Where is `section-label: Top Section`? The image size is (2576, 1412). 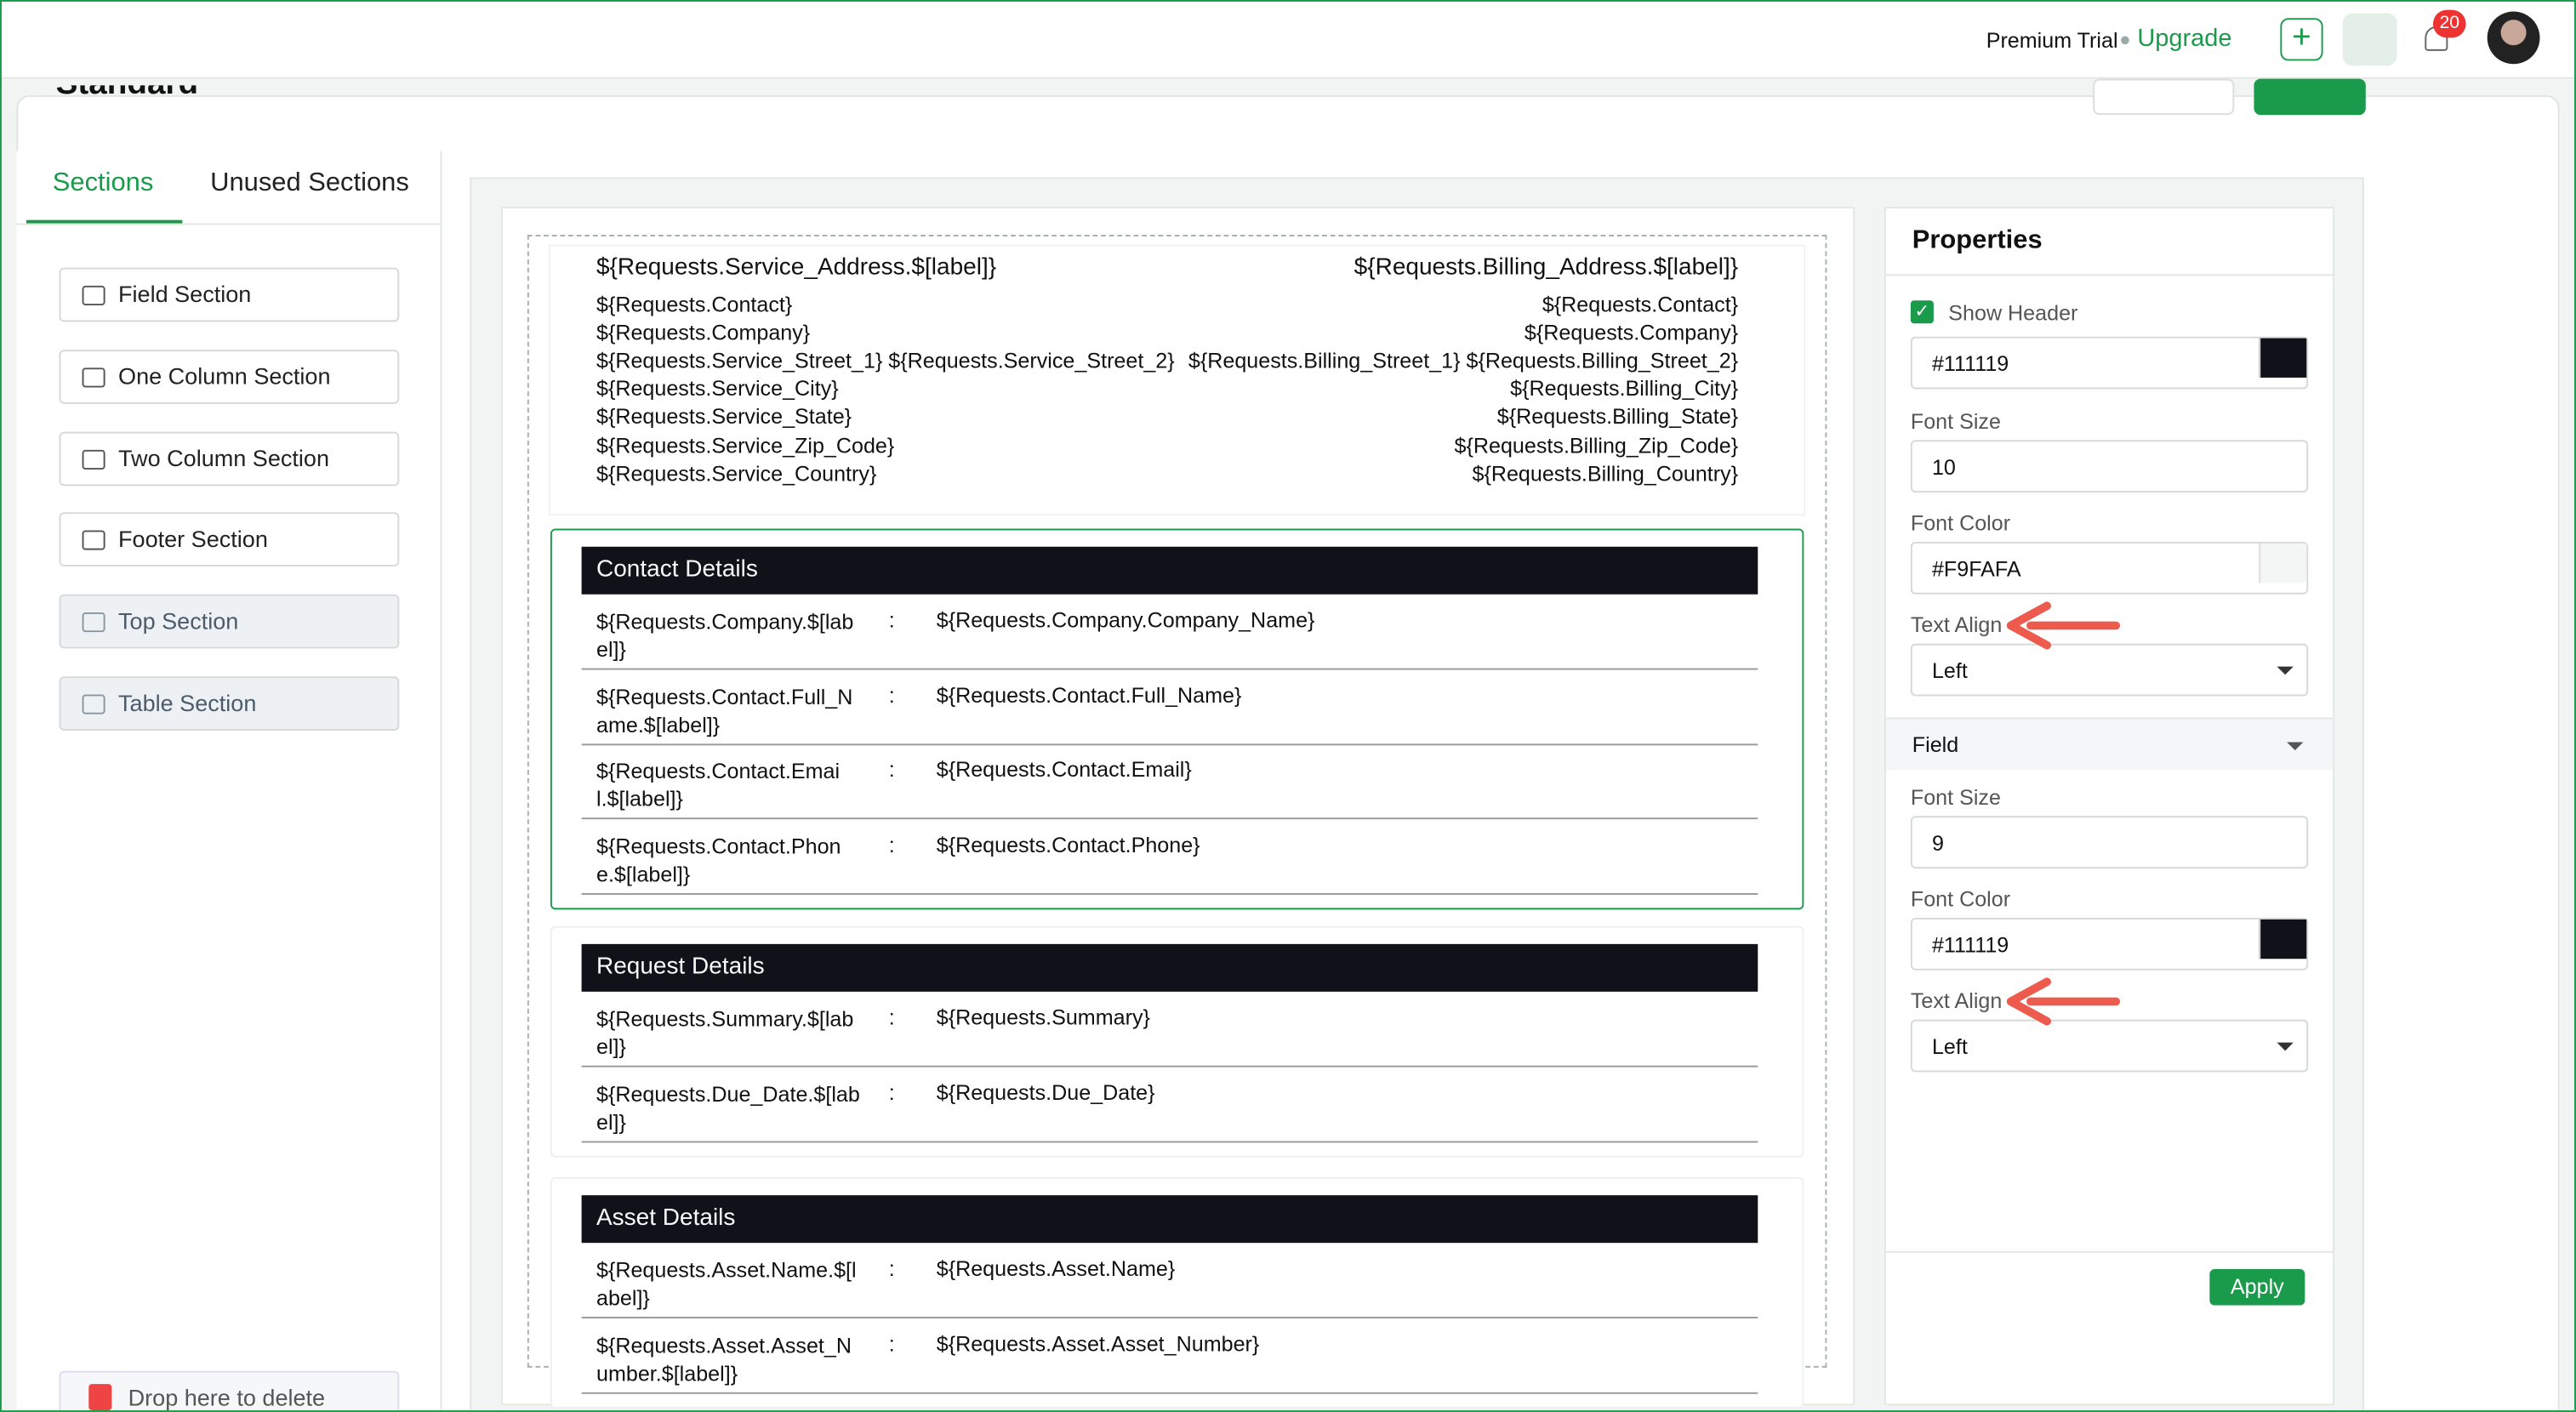 section-label: Top Section is located at coordinates (179, 621).